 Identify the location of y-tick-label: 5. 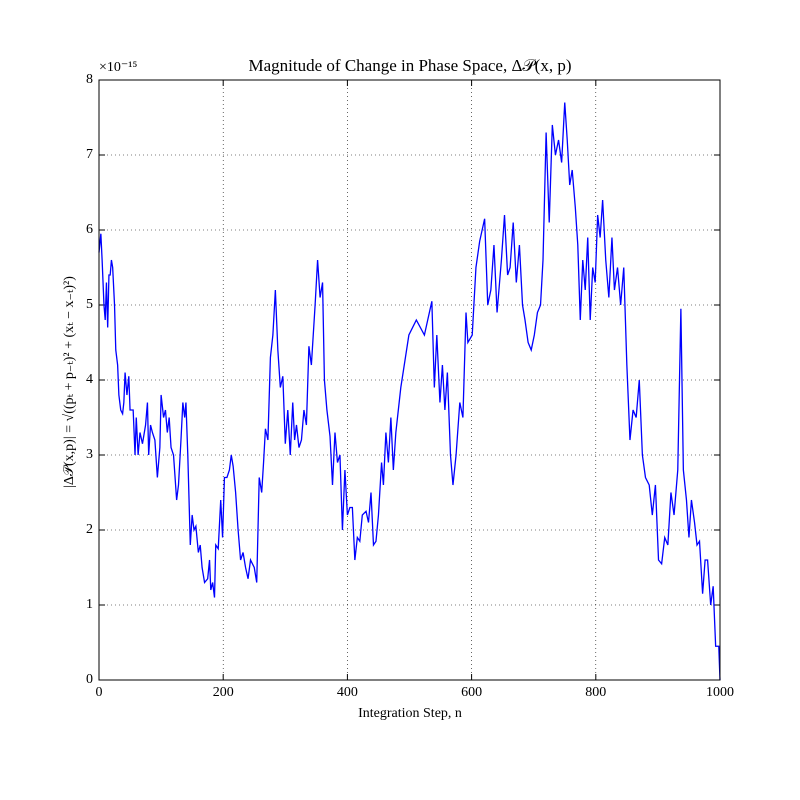
(89, 304).